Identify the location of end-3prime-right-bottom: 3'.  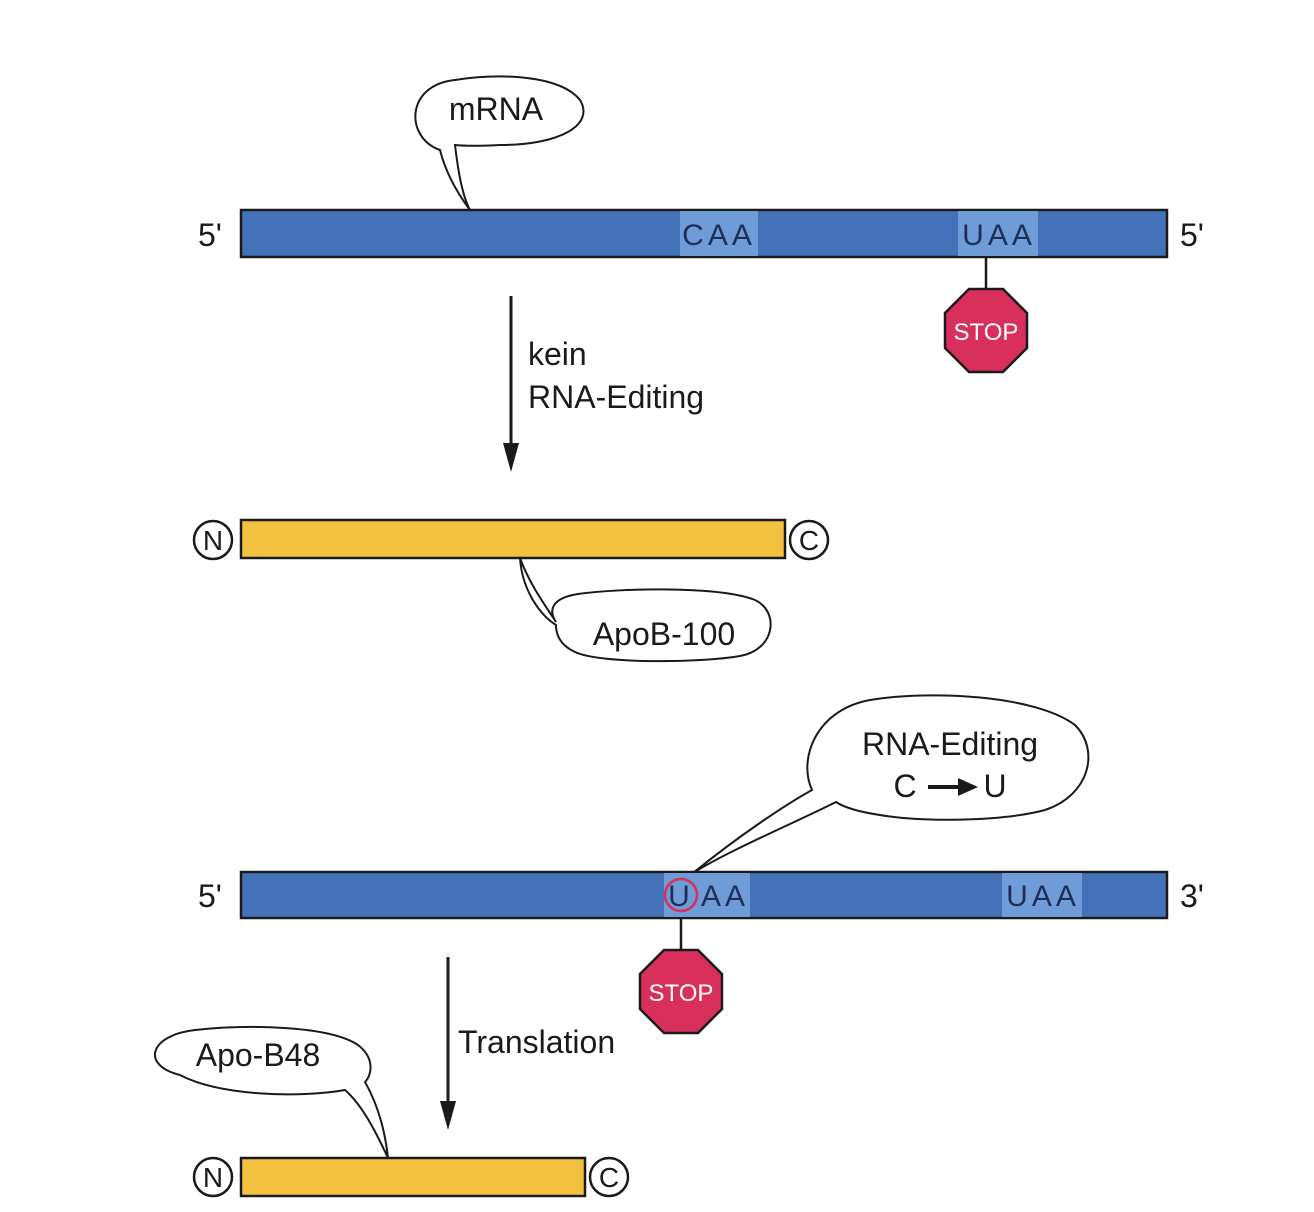
(1192, 896).